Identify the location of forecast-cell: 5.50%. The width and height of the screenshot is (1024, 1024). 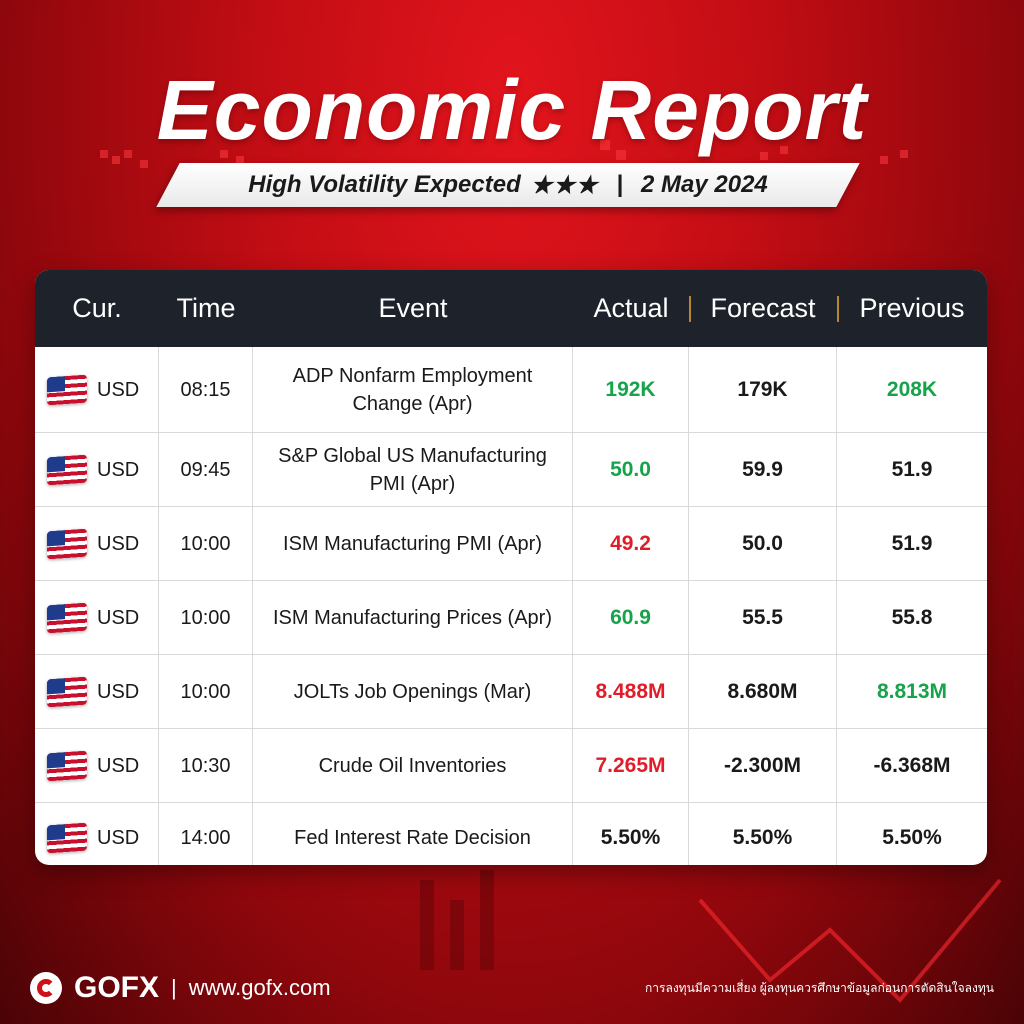
(763, 834).